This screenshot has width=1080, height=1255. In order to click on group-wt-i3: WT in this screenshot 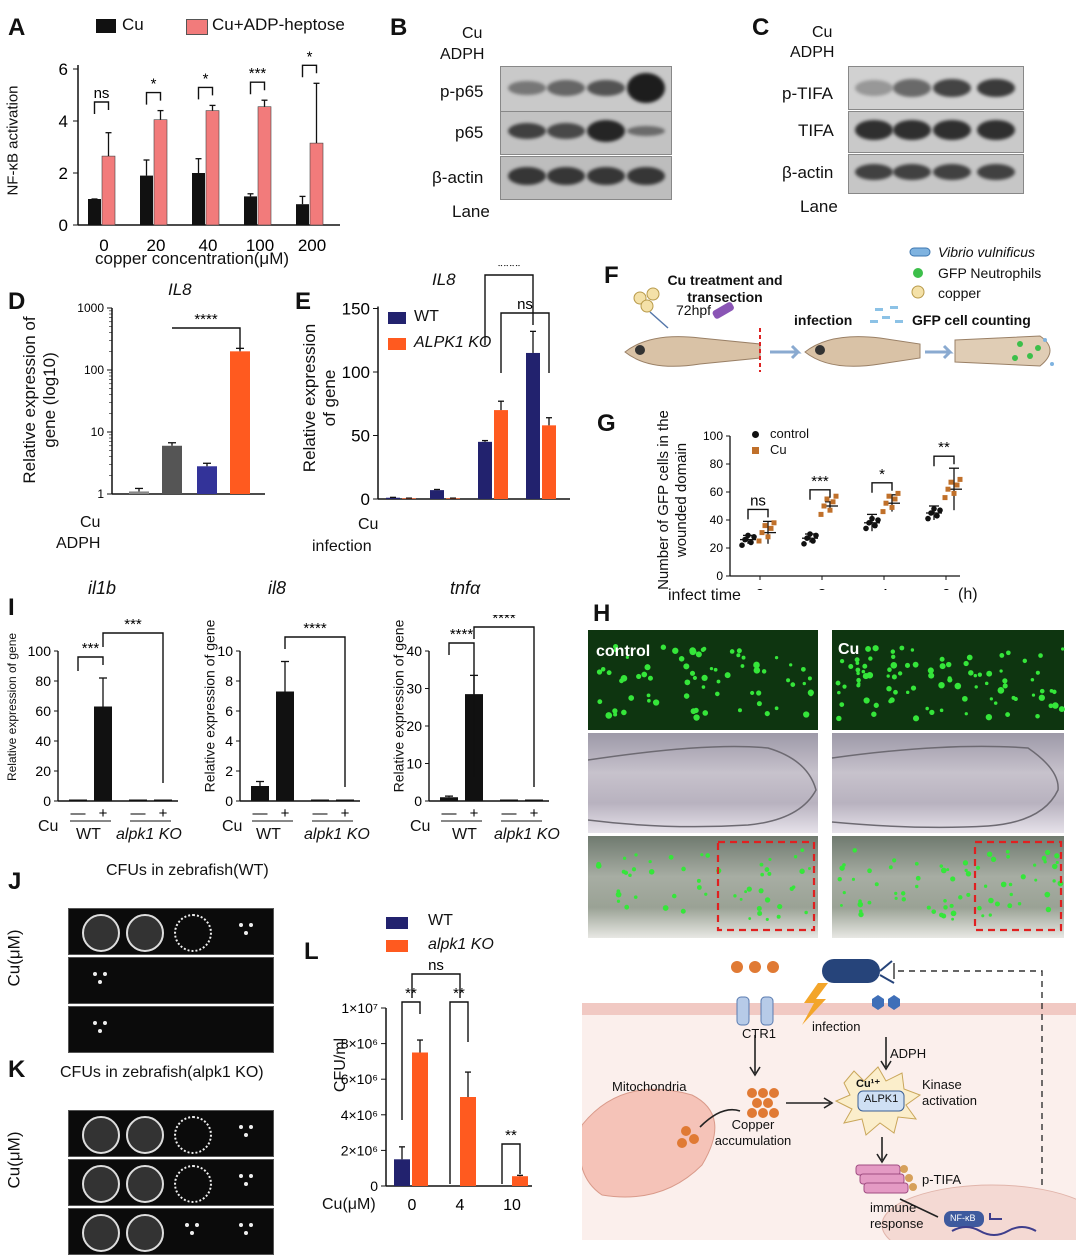, I will do `click(464, 834)`.